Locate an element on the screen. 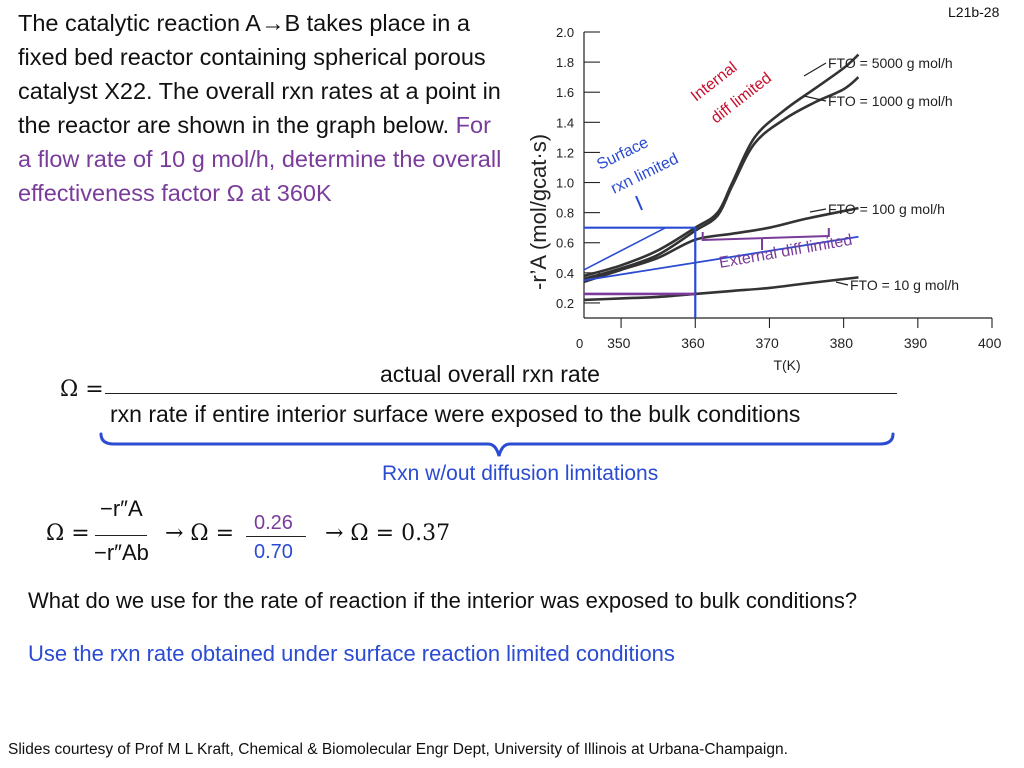 The width and height of the screenshot is (1024, 768). numeric-numerator: 0.26 is located at coordinates (273, 523).